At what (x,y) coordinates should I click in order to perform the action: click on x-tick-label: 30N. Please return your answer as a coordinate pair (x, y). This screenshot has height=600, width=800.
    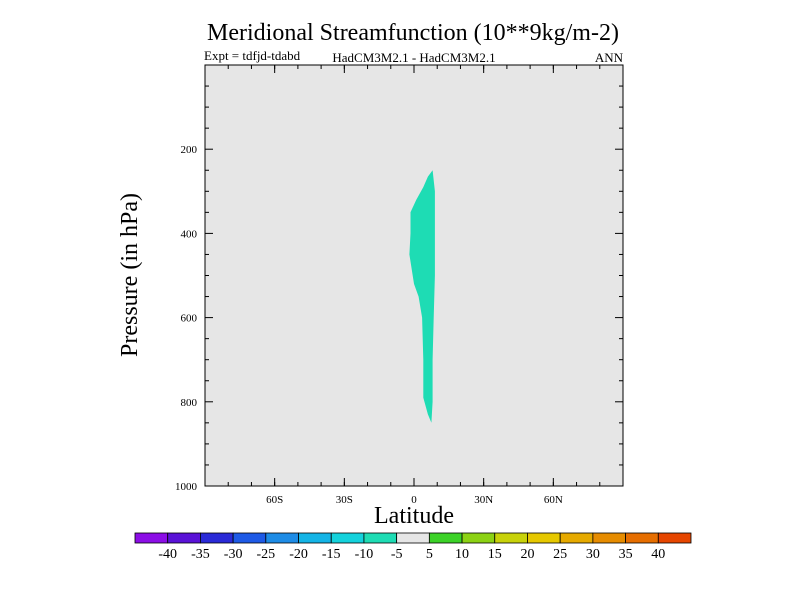
    Looking at the image, I should click on (483, 500).